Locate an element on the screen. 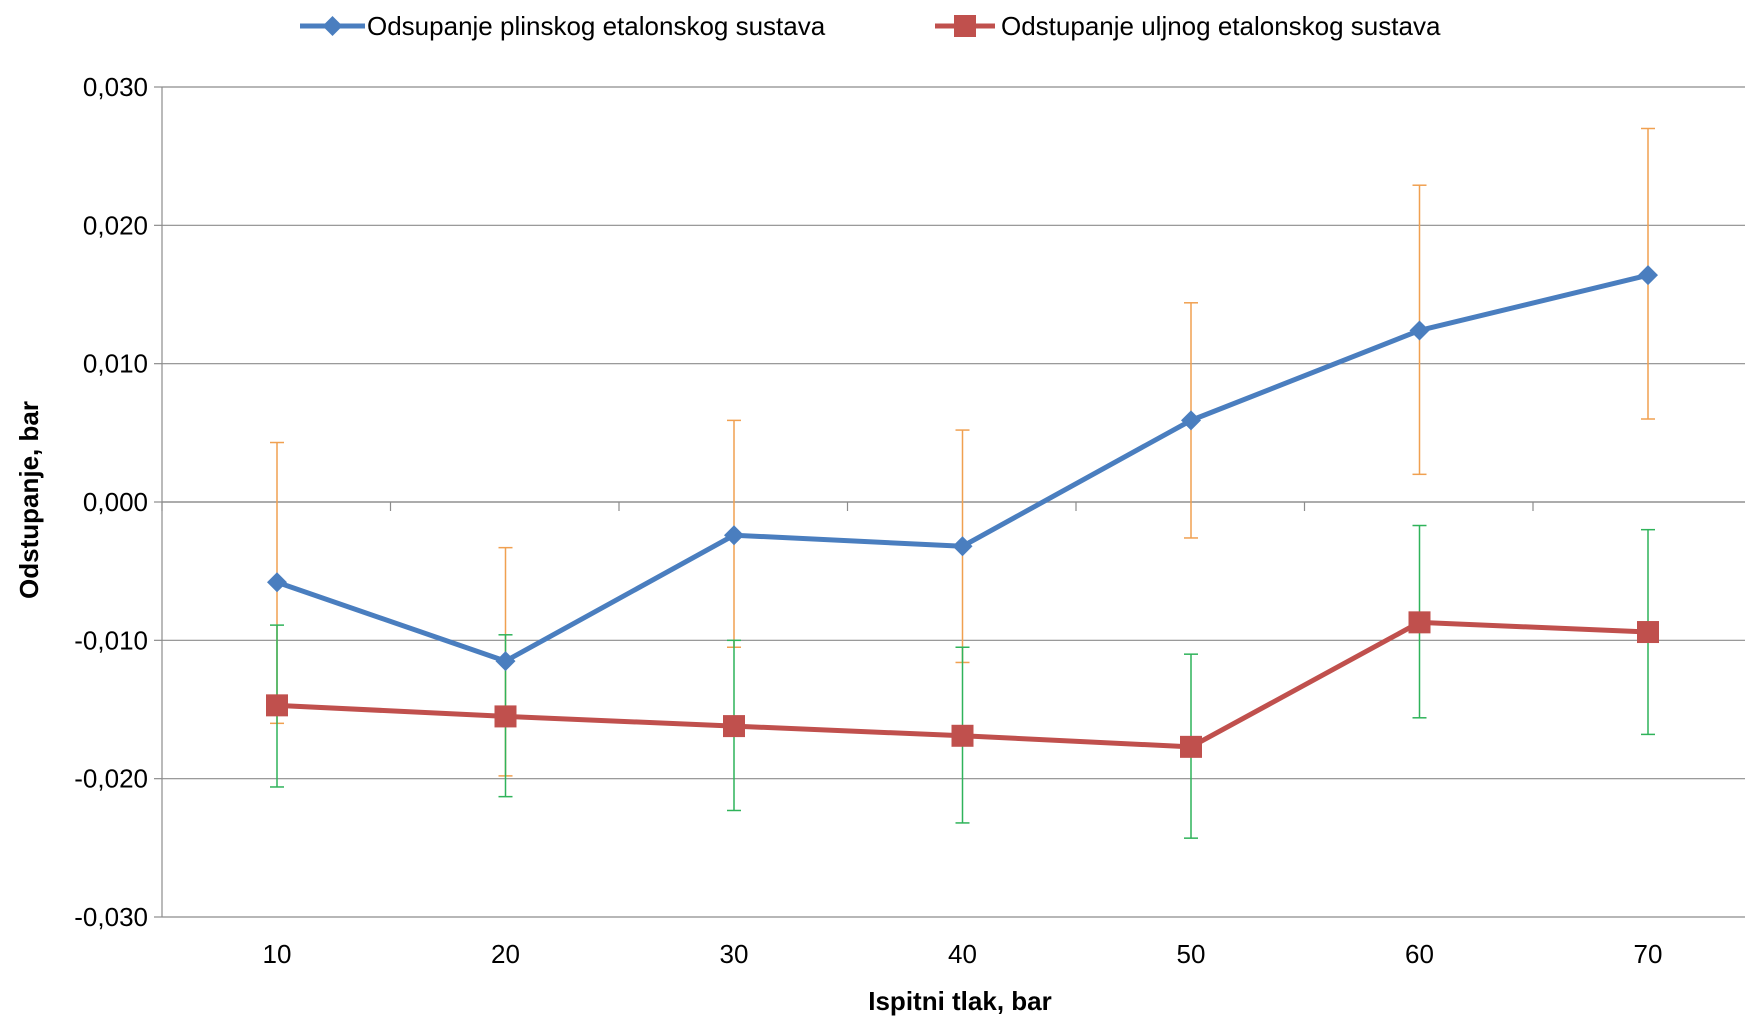 This screenshot has width=1745, height=1018. x-tick-label: 50 is located at coordinates (1191, 954).